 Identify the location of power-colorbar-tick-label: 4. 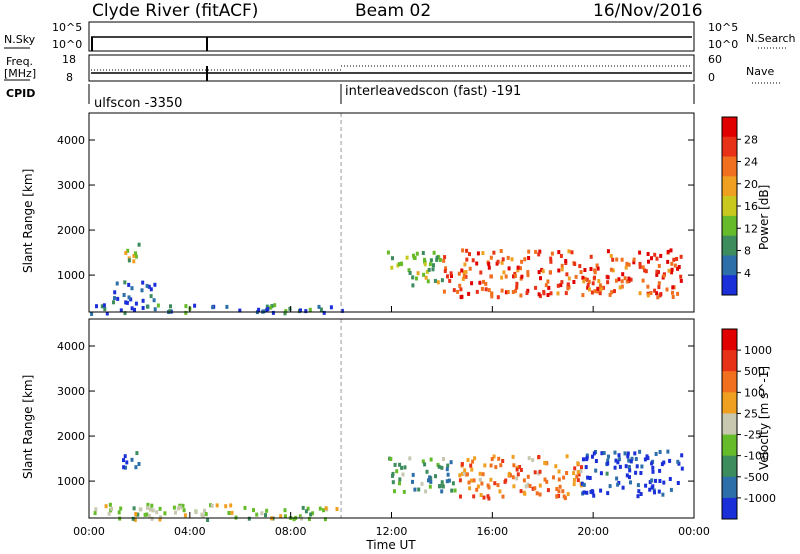
(747, 273).